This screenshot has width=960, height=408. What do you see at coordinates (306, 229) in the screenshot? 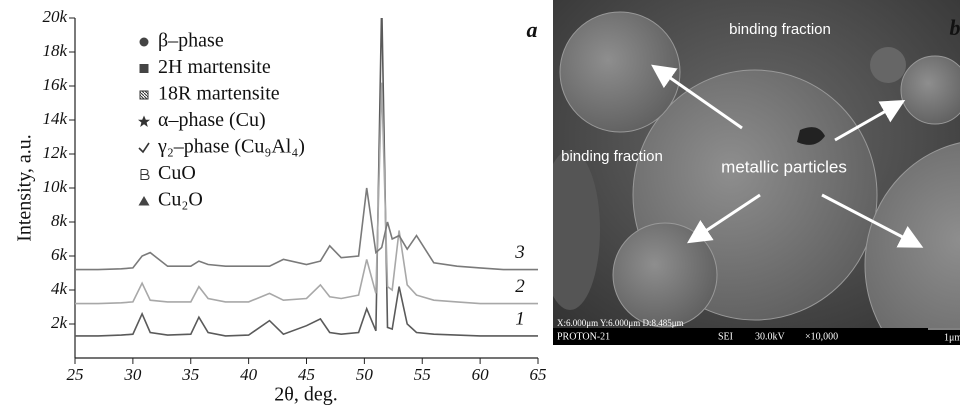
I see `series-line` at bounding box center [306, 229].